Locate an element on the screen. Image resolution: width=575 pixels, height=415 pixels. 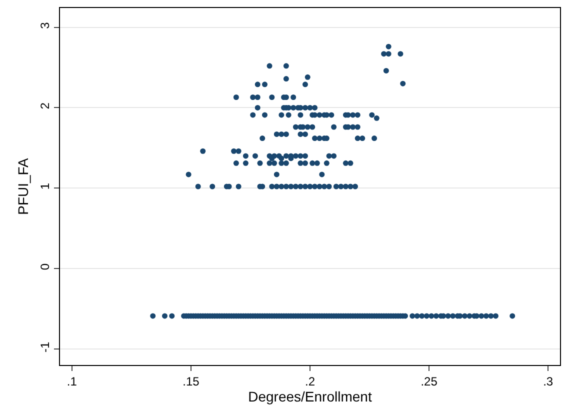
y-tick-label: 2 is located at coordinates (45, 106).